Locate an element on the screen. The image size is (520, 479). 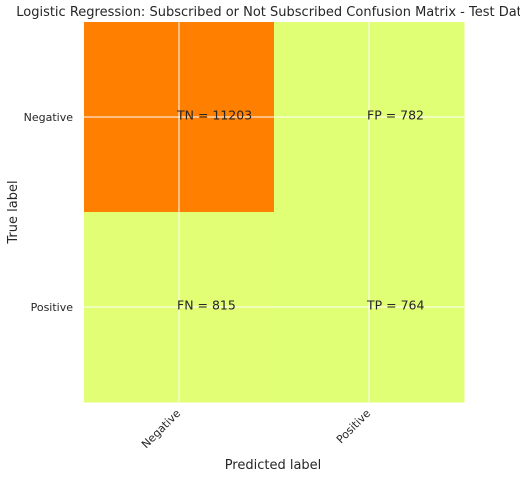
cell-value-label: TP = 764 is located at coordinates (395, 305).